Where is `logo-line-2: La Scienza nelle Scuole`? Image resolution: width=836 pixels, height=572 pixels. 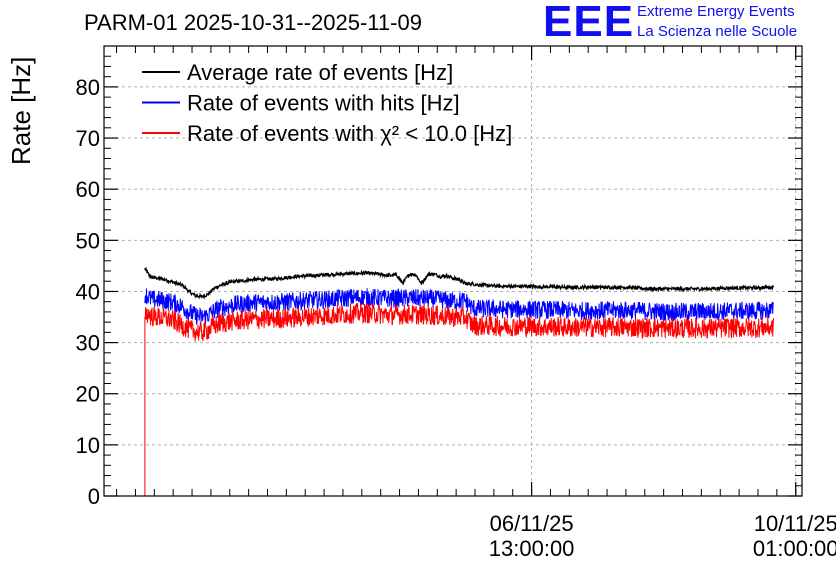
logo-line-2: La Scienza nelle Scuole is located at coordinates (717, 31).